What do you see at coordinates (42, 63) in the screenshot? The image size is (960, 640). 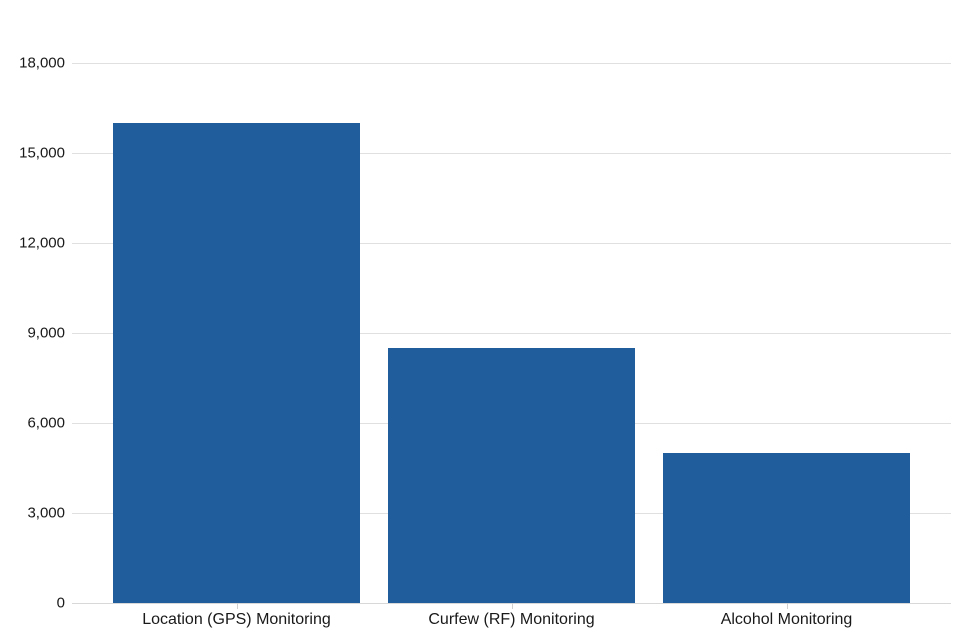 I see `y-tick-label: 18,000` at bounding box center [42, 63].